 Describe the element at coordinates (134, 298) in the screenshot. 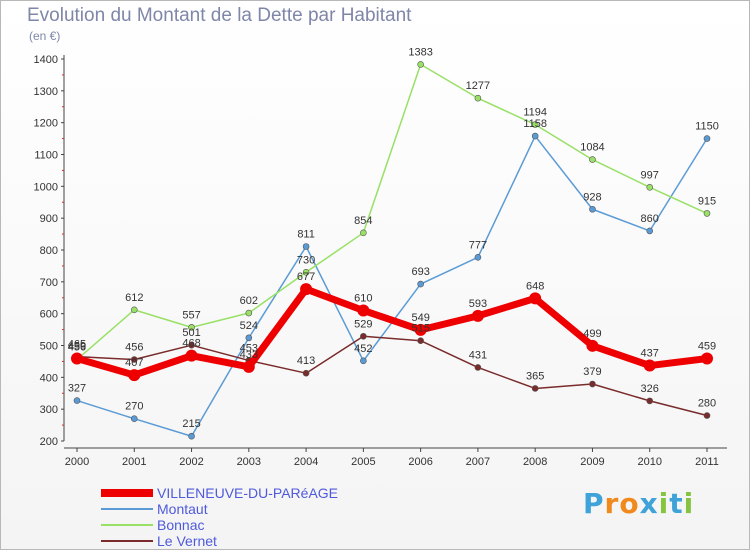

I see `data-label: 612` at that location.